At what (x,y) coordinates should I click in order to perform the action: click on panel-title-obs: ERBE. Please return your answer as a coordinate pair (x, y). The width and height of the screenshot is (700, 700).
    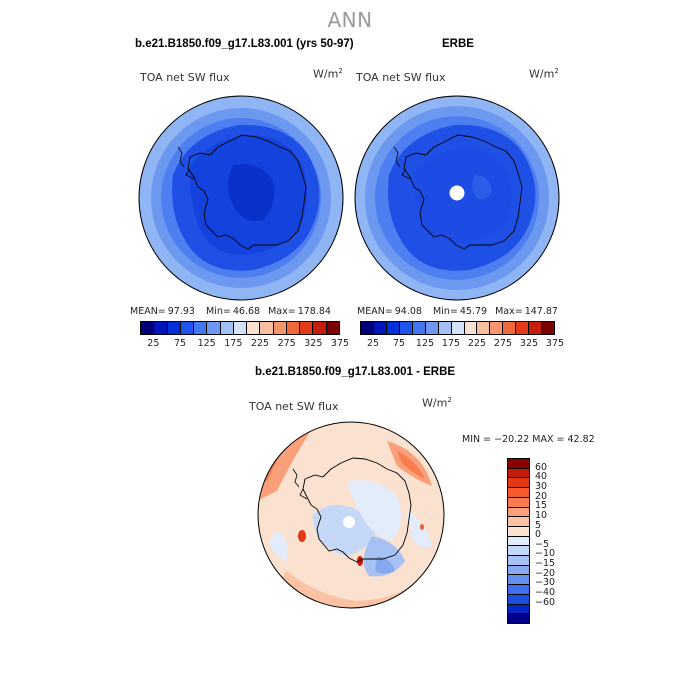
    Looking at the image, I should click on (458, 44).